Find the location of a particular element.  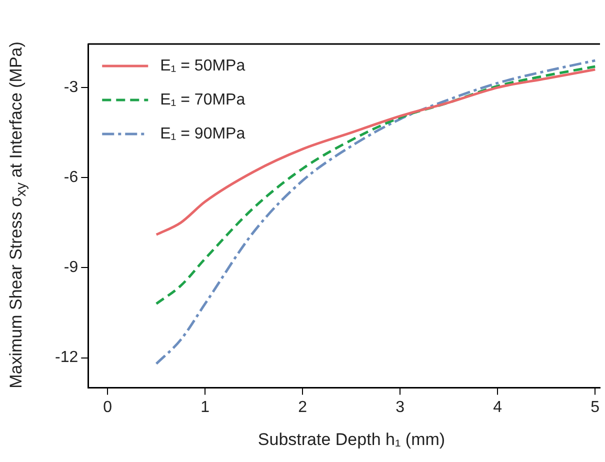

y-tick-label: -6 is located at coordinates (71, 177).